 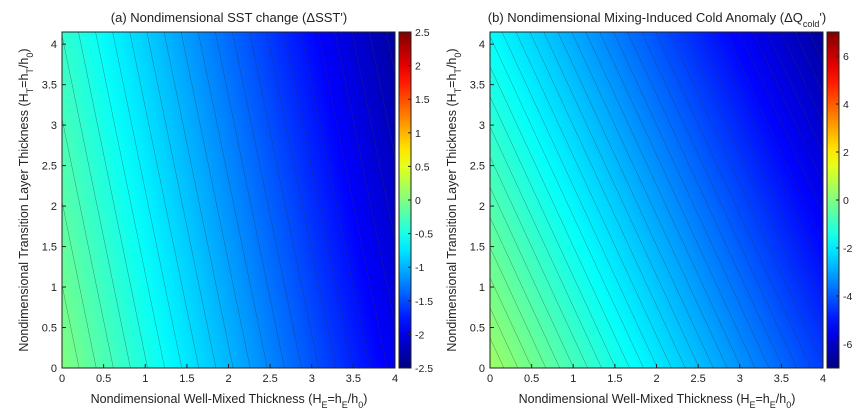 I want to click on x-tick-label: 4, so click(x=395, y=379).